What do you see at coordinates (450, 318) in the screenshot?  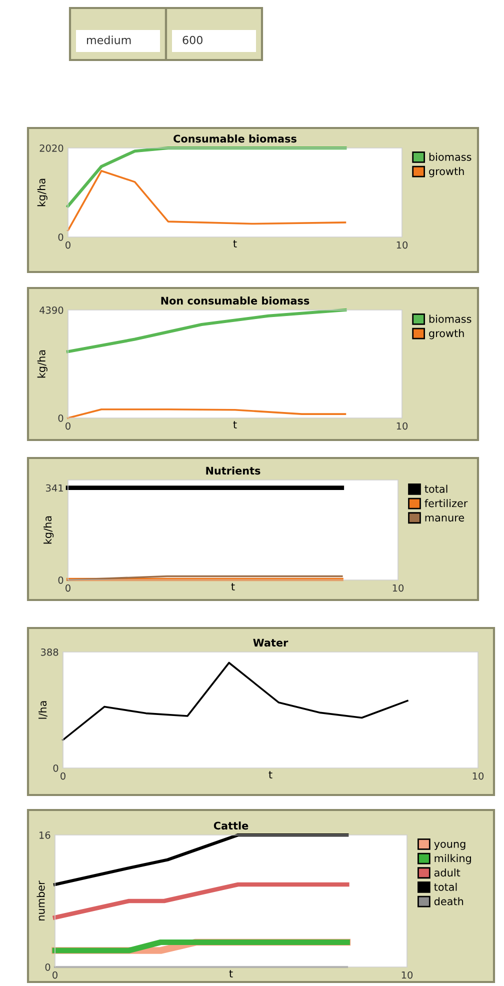 I see `text: biomass` at bounding box center [450, 318].